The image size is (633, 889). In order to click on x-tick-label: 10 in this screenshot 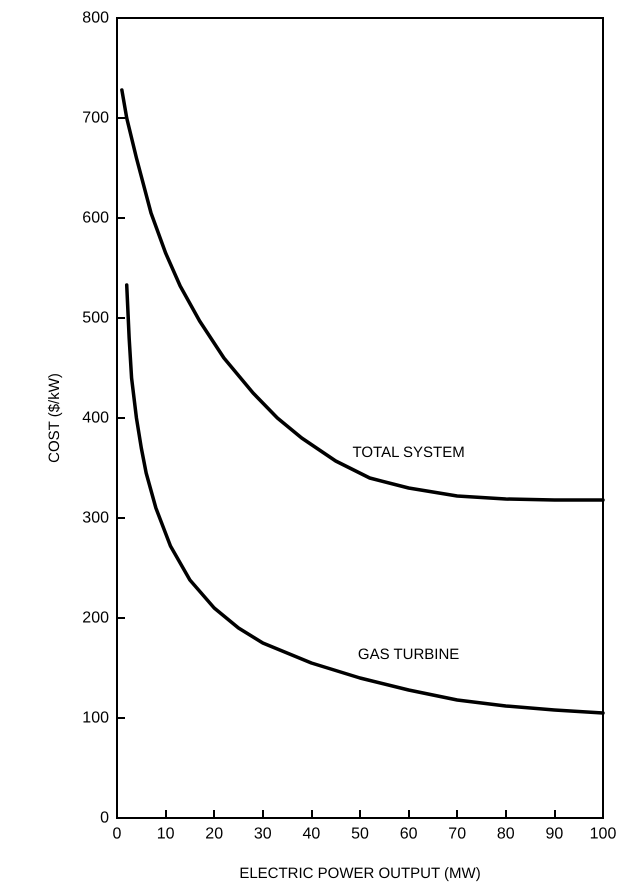, I will do `click(165, 834)`.